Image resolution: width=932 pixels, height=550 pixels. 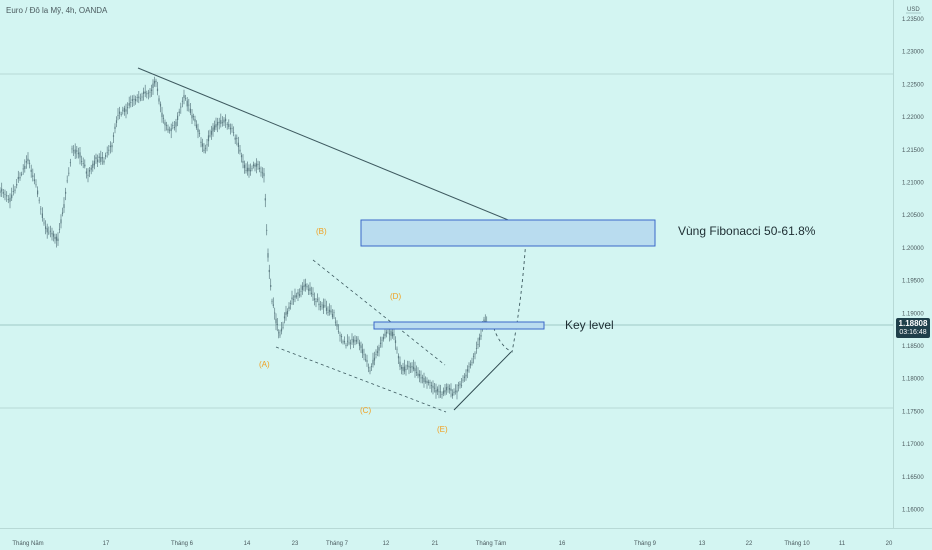 I want to click on symbol-title: Euro / Đô la Mỹ, 4h, OANDA, so click(x=57, y=10).